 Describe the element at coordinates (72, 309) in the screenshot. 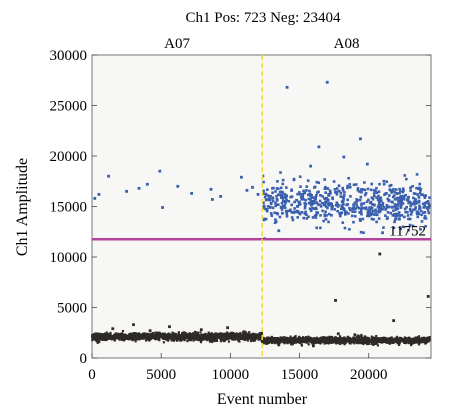

I see `y-tick-label: 5000` at that location.